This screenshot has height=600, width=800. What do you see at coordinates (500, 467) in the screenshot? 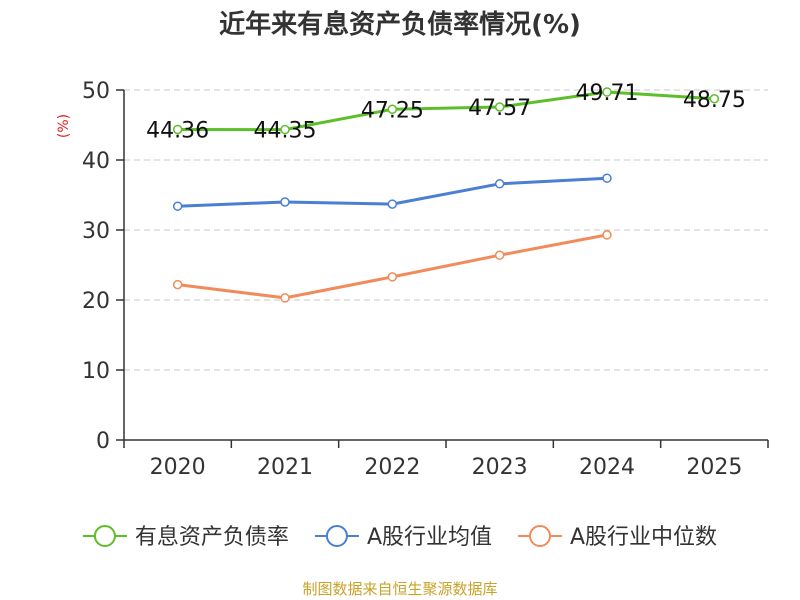
I see `x-tick-label: 2023` at bounding box center [500, 467].